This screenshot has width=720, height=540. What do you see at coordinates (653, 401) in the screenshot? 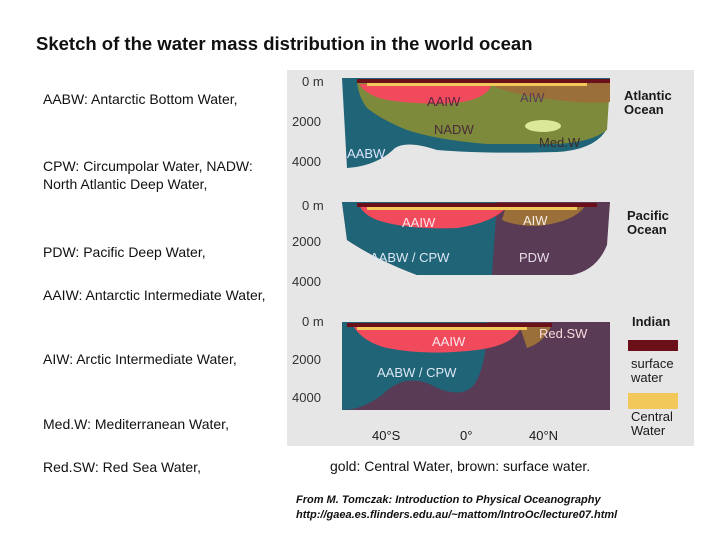
I see `central-water-swatch` at bounding box center [653, 401].